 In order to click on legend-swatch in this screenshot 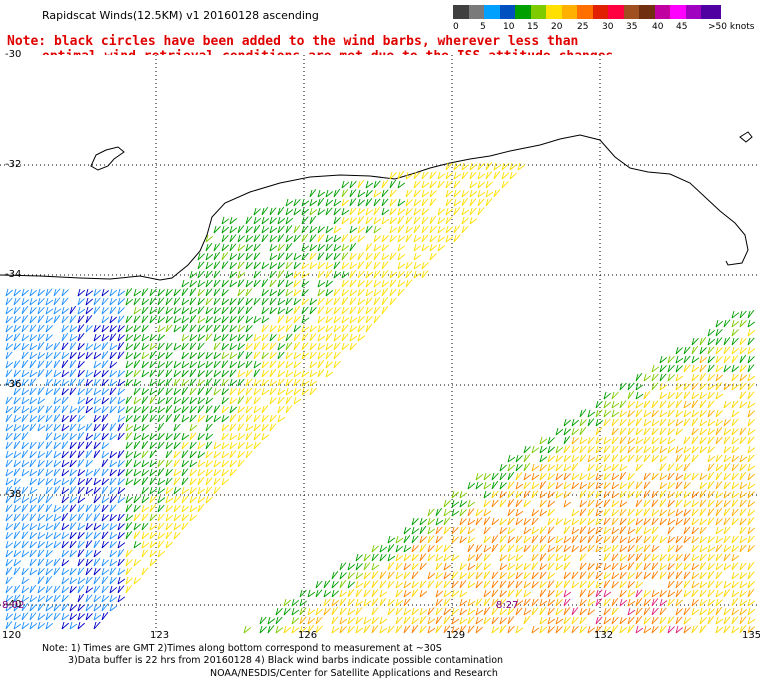, I will do `click(695, 12)`.